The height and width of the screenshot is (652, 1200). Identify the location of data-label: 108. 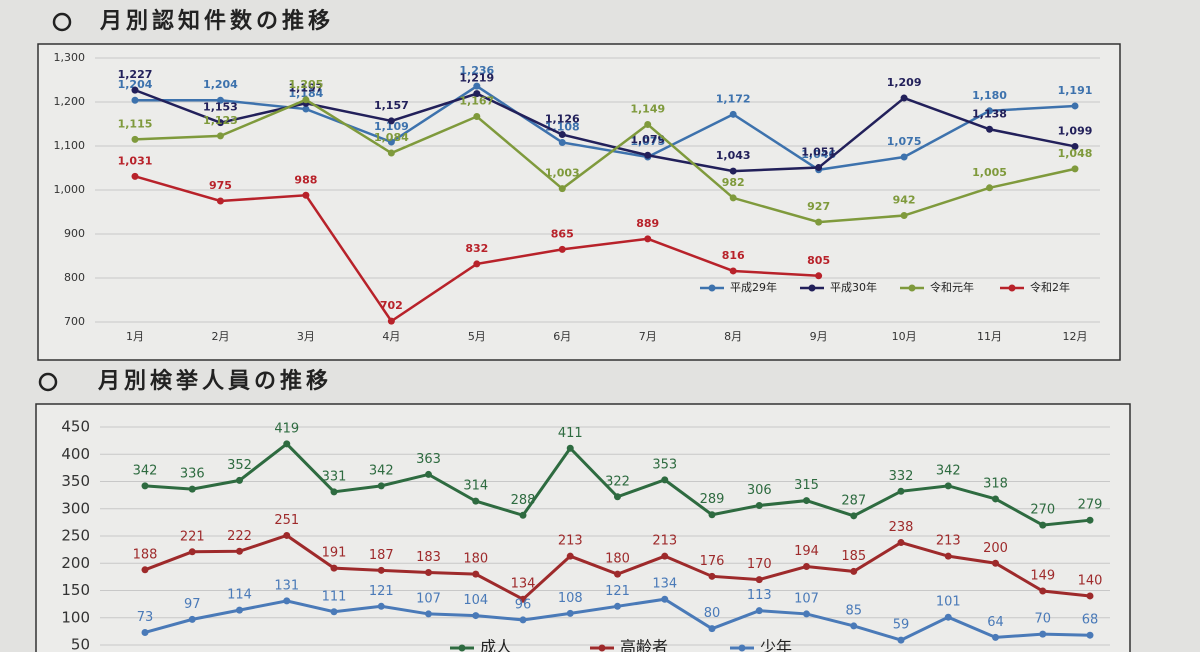
(570, 598).